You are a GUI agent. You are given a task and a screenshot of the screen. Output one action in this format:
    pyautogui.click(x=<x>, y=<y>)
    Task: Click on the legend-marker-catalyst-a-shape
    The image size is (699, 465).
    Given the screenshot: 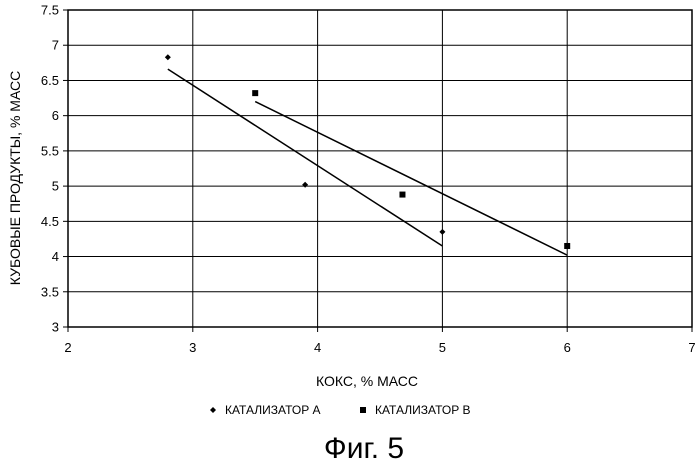 What is the action you would take?
    pyautogui.click(x=213, y=410)
    